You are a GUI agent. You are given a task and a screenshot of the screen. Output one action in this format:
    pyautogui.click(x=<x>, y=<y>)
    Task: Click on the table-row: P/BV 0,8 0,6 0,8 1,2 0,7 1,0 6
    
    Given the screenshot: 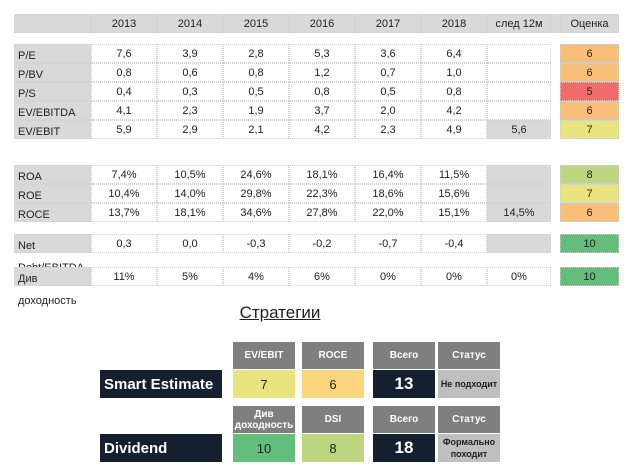 What is the action you would take?
    pyautogui.click(x=316, y=72)
    